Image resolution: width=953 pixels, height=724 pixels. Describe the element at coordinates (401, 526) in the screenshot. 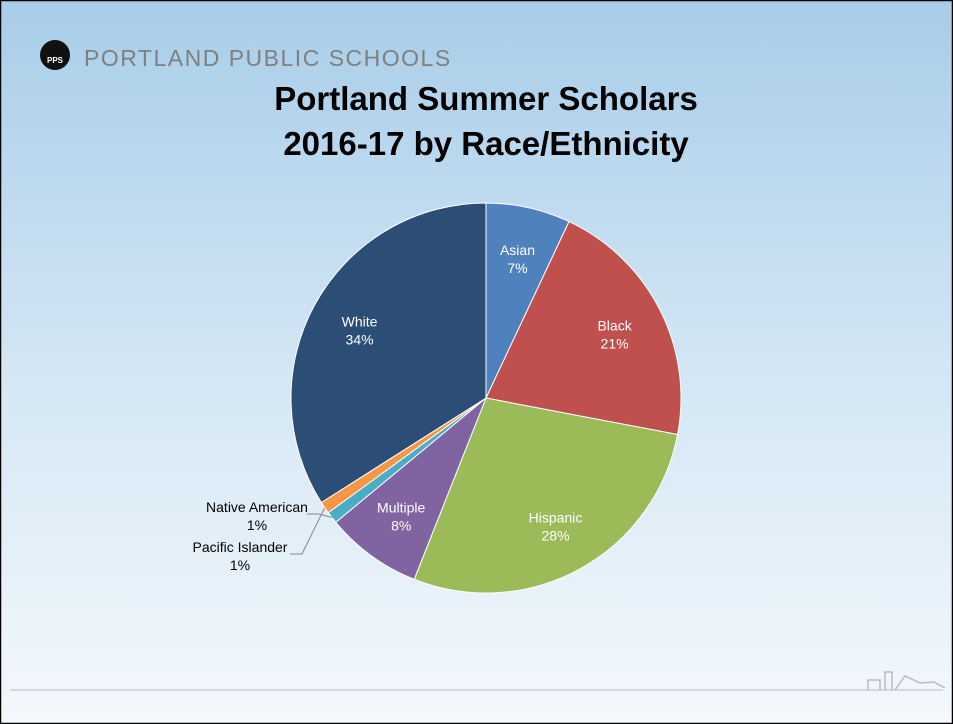

I see `value-label: 8%` at that location.